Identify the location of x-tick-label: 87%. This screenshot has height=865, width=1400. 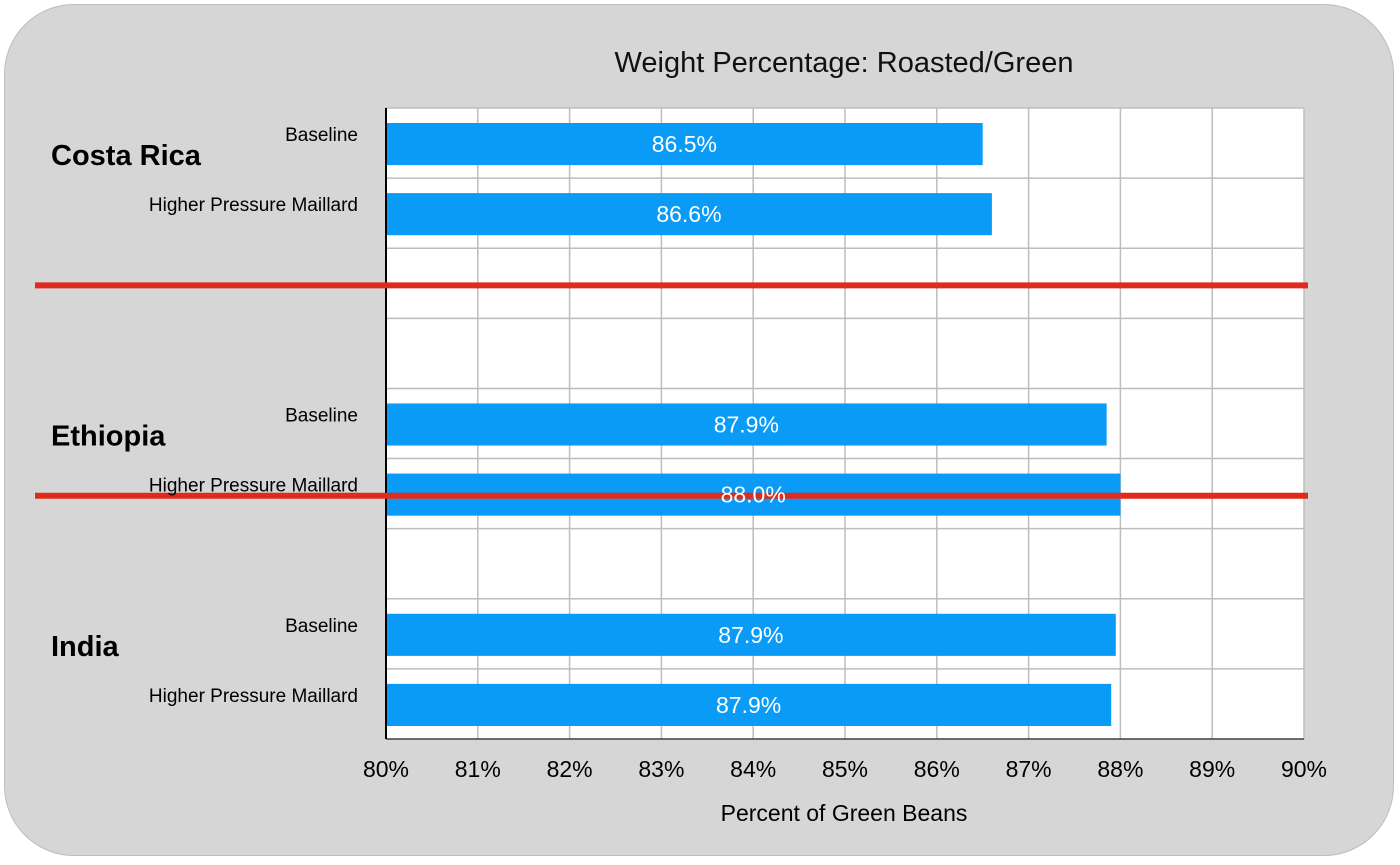
(1029, 769).